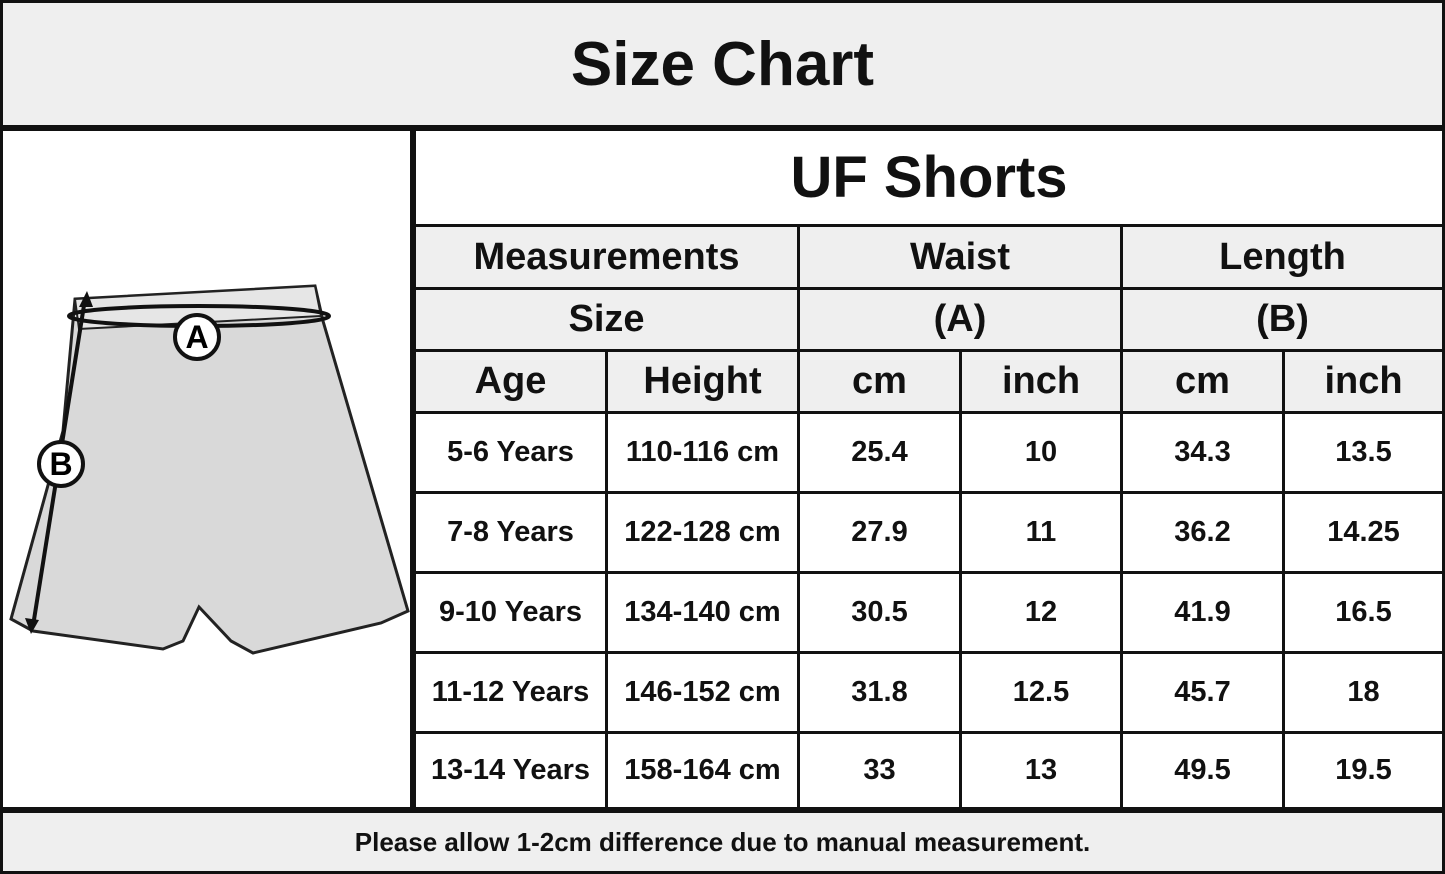  I want to click on data-cell: 41.9, so click(1202, 612).